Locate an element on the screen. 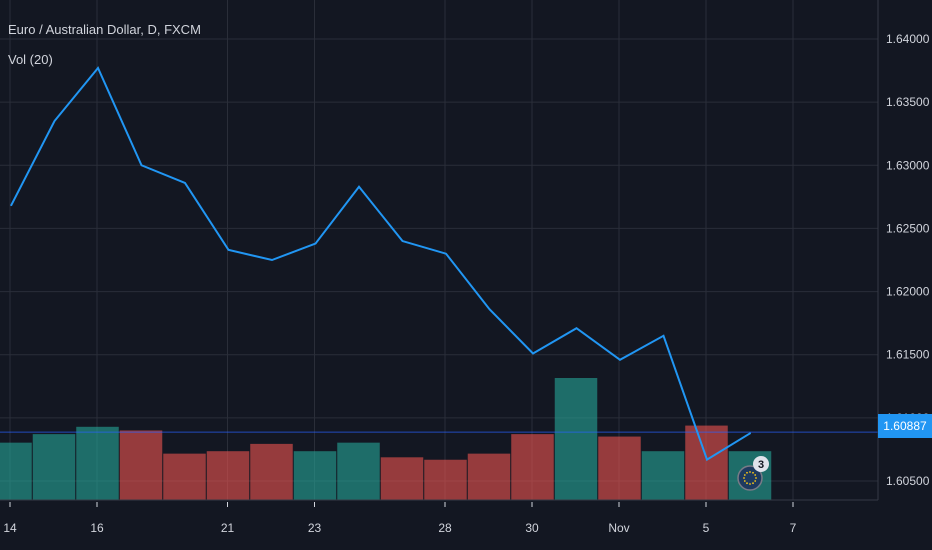 This screenshot has width=932, height=550. event-badge: 3 is located at coordinates (753, 473).